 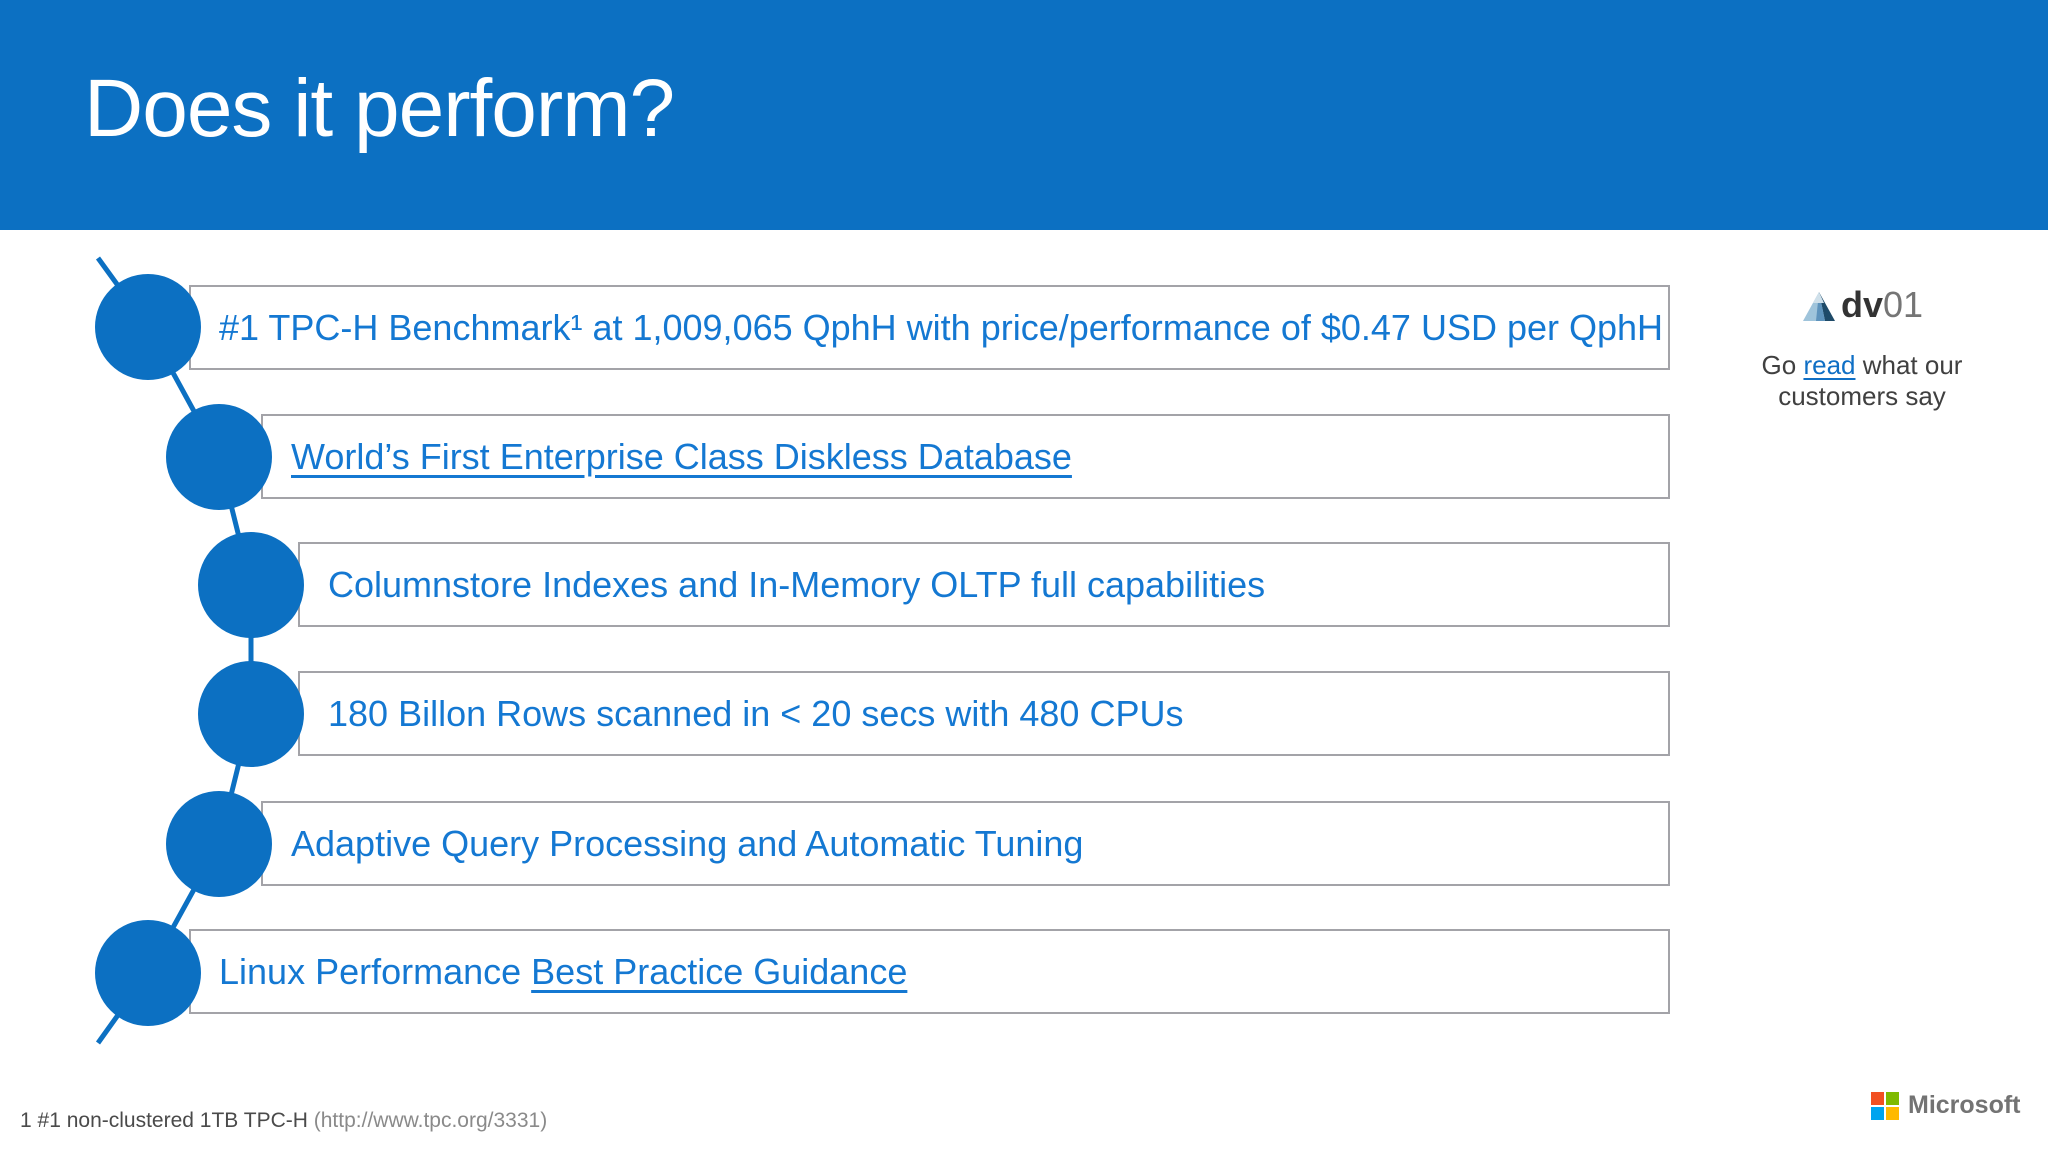 I want to click on microsoft-squares-icon, so click(x=1885, y=1105).